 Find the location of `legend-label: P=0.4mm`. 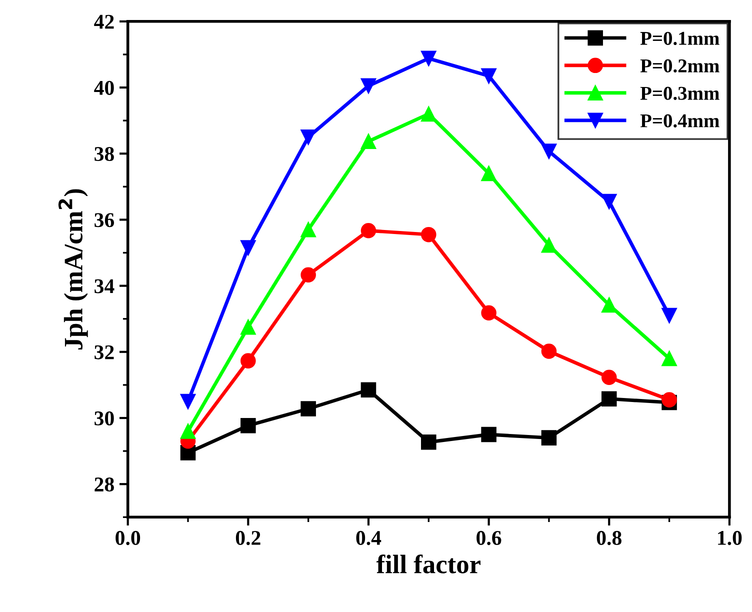

legend-label: P=0.4mm is located at coordinates (680, 121).